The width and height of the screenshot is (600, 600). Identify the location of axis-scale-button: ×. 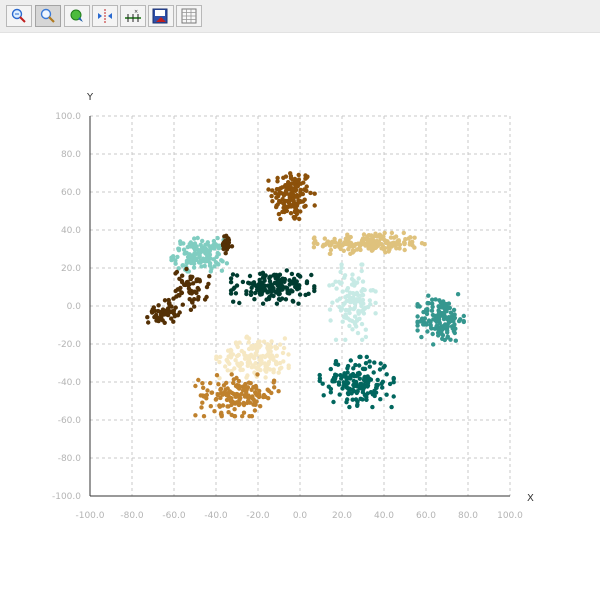
(133, 16).